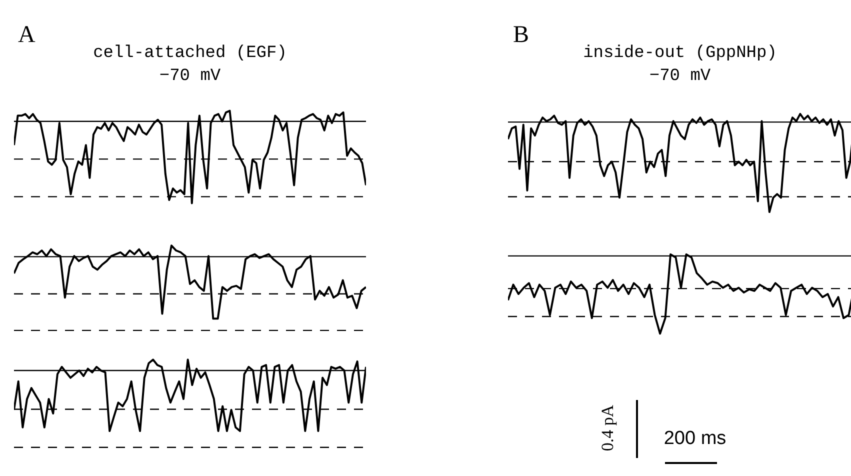  What do you see at coordinates (190, 53) in the screenshot?
I see `chart-subtitle: cell-attached (EGF)` at bounding box center [190, 53].